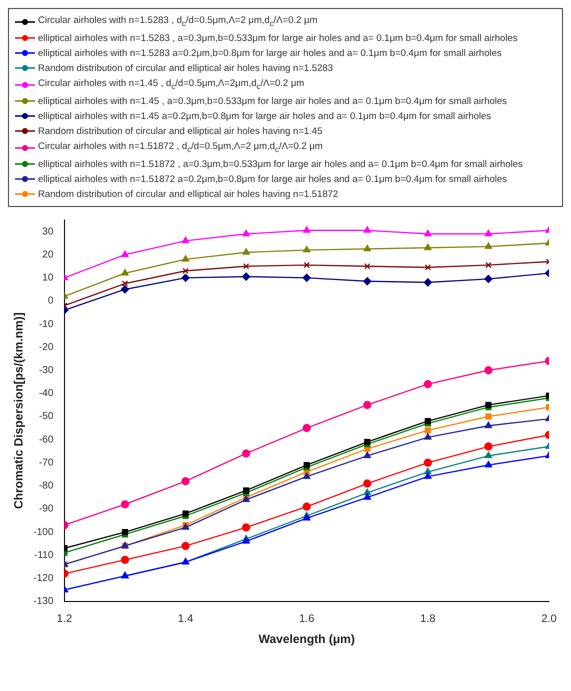  What do you see at coordinates (51, 300) in the screenshot?
I see `y-tick-label: 0` at bounding box center [51, 300].